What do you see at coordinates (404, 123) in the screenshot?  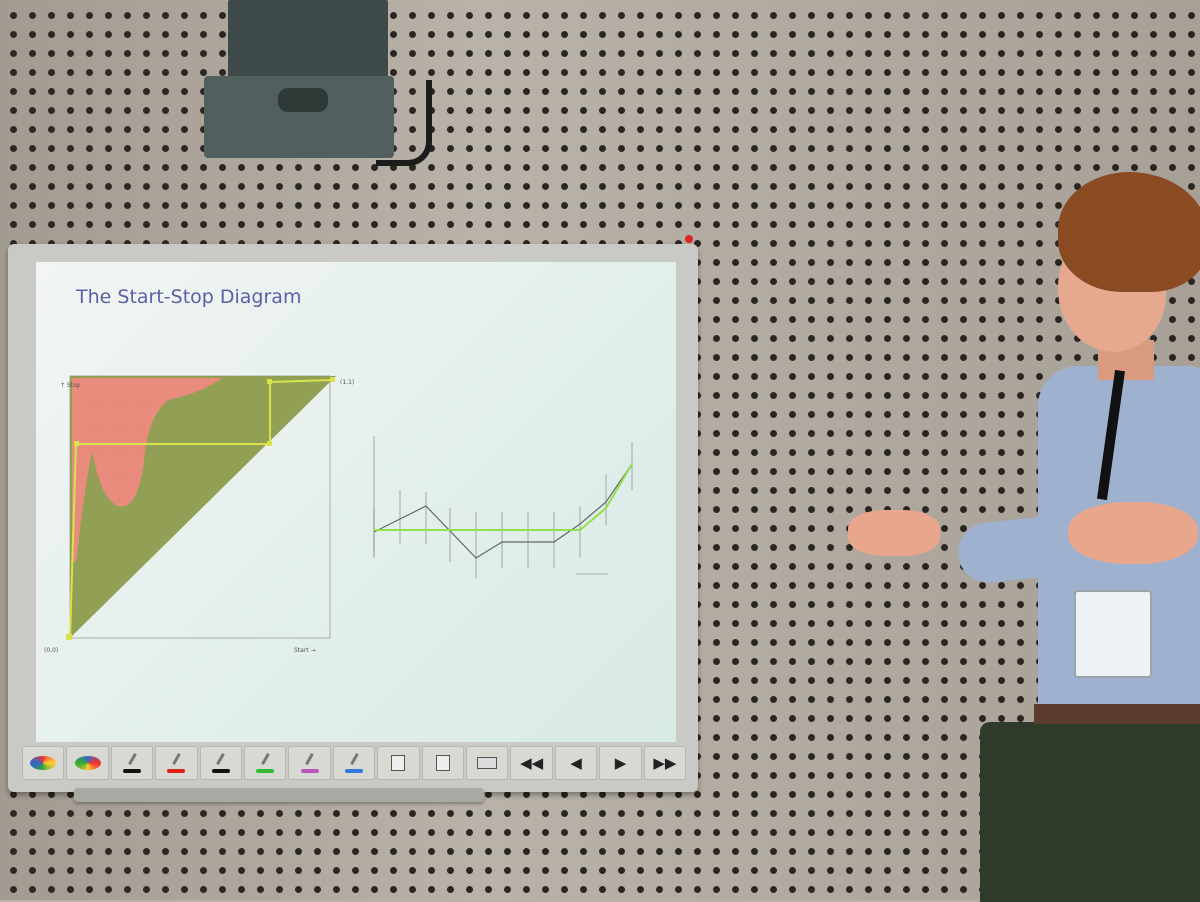 I see `projector-cable` at bounding box center [404, 123].